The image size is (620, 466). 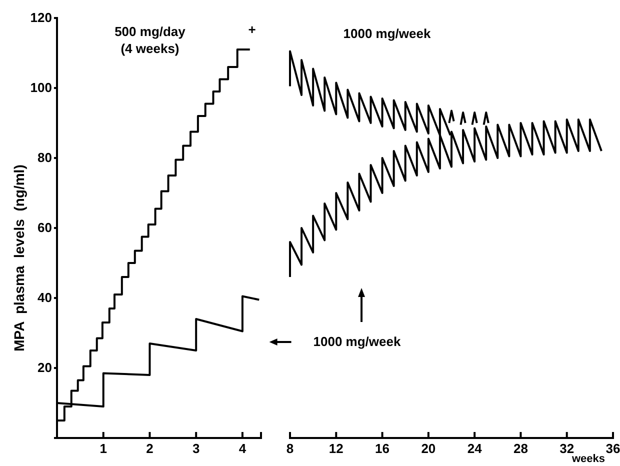 What do you see at coordinates (45, 298) in the screenshot?
I see `y-tick-label: 40` at bounding box center [45, 298].